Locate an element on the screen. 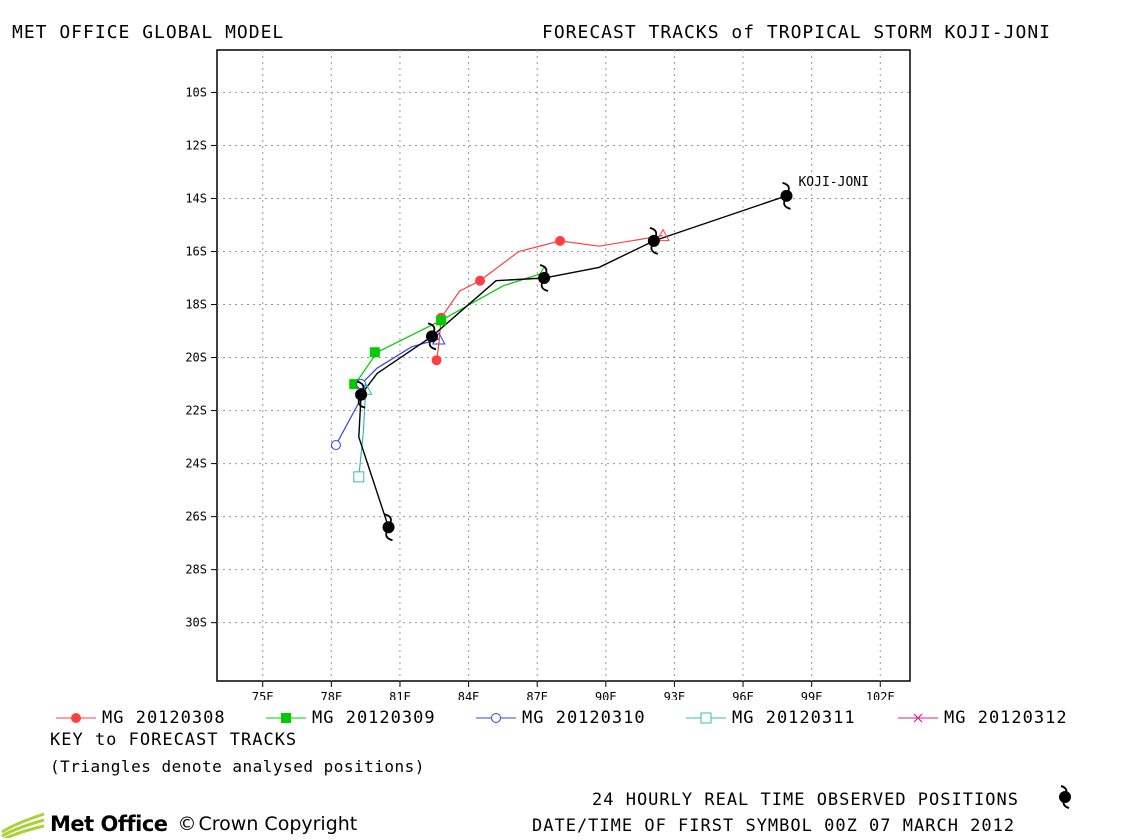 The image size is (1130, 840). x-tick-label: 93E is located at coordinates (675, 695).